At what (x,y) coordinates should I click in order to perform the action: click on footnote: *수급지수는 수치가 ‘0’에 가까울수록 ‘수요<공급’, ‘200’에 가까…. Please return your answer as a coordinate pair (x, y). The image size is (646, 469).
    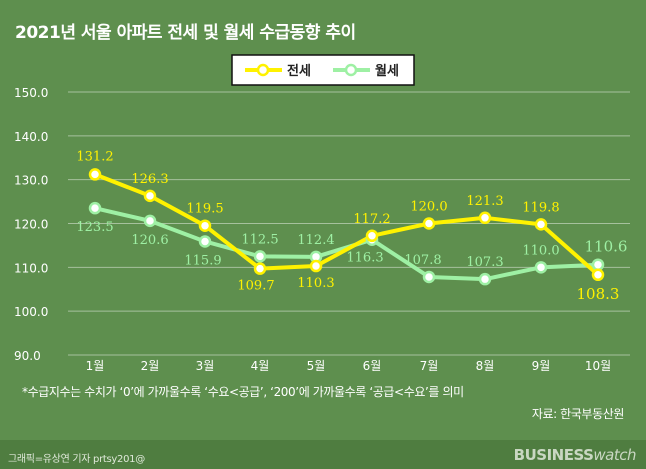
    Looking at the image, I should click on (243, 392).